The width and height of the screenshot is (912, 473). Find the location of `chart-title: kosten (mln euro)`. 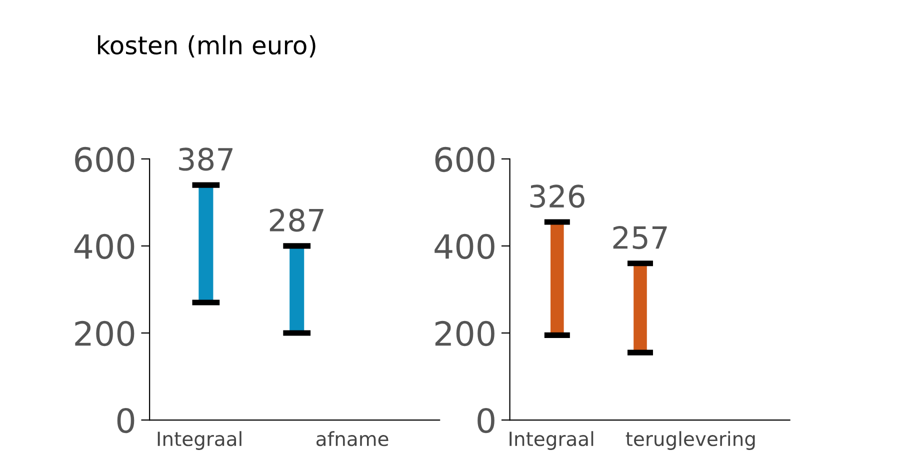

chart-title: kosten (mln euro) is located at coordinates (207, 46).